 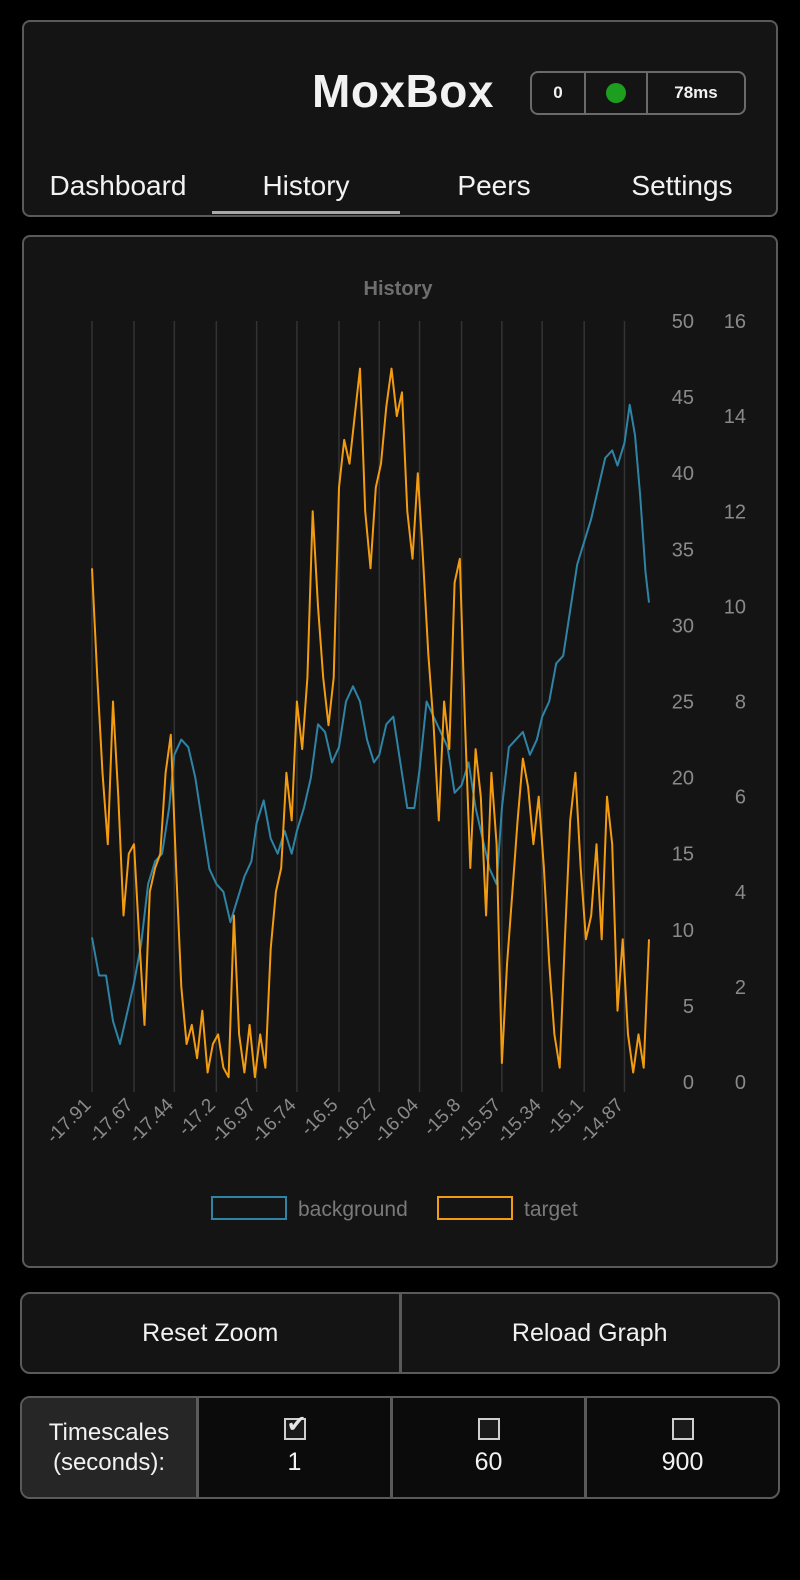 I want to click on y-right-tick-label: 16, so click(x=735, y=322).